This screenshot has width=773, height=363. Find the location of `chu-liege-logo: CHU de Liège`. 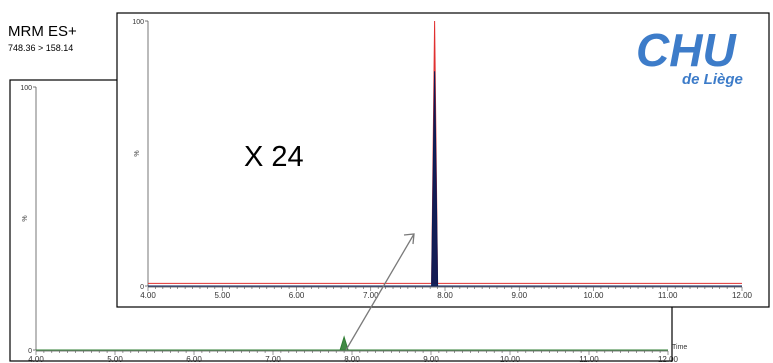

chu-liege-logo: CHU de Liège is located at coordinates (689, 56).